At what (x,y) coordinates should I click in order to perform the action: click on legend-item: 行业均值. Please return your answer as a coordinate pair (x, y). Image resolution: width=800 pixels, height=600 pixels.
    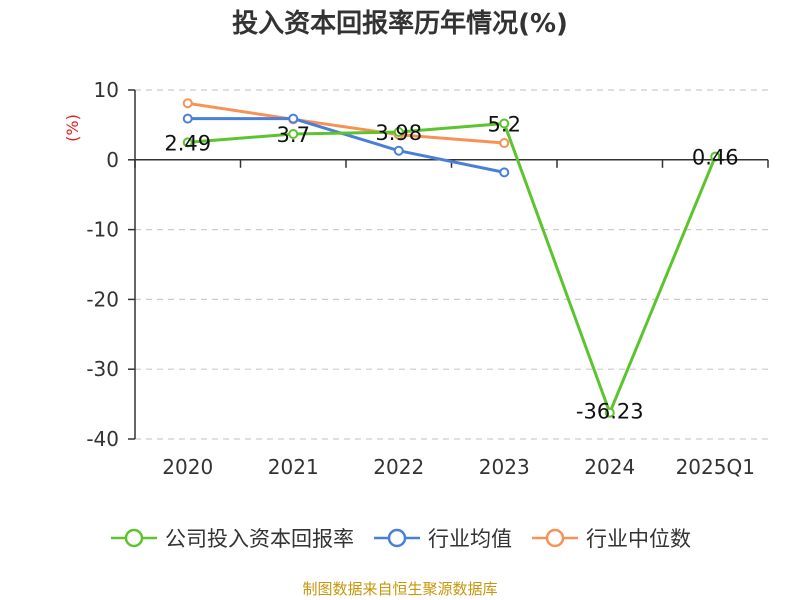
    Looking at the image, I should click on (442, 538).